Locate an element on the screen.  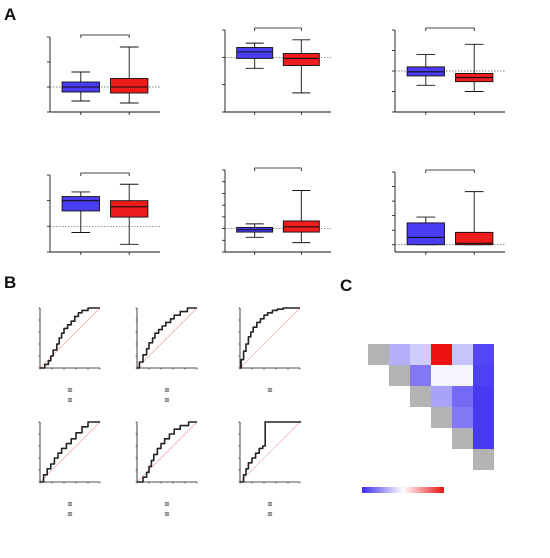
roc-sox30: = = is located at coordinates (166, 470).